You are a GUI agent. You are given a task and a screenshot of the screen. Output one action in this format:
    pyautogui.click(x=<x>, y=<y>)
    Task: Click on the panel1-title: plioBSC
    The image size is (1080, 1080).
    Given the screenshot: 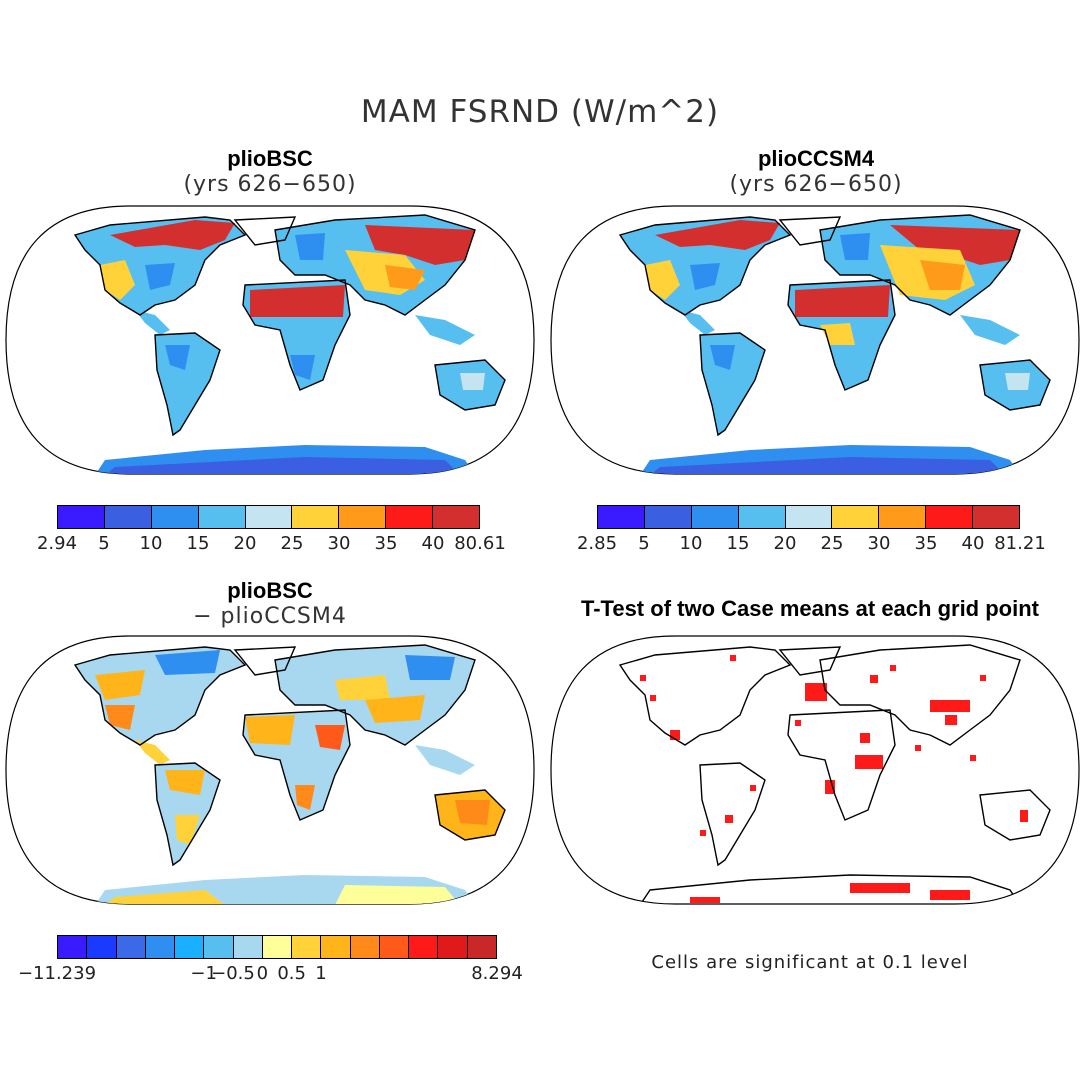 What is the action you would take?
    pyautogui.click(x=270, y=158)
    